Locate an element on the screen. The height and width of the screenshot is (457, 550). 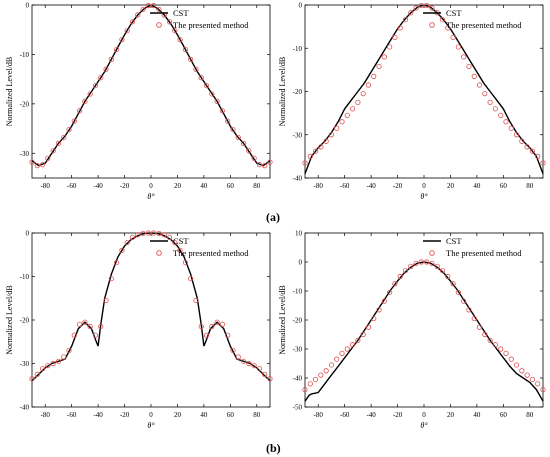
x-tick-label: 80 is located at coordinates (257, 186).